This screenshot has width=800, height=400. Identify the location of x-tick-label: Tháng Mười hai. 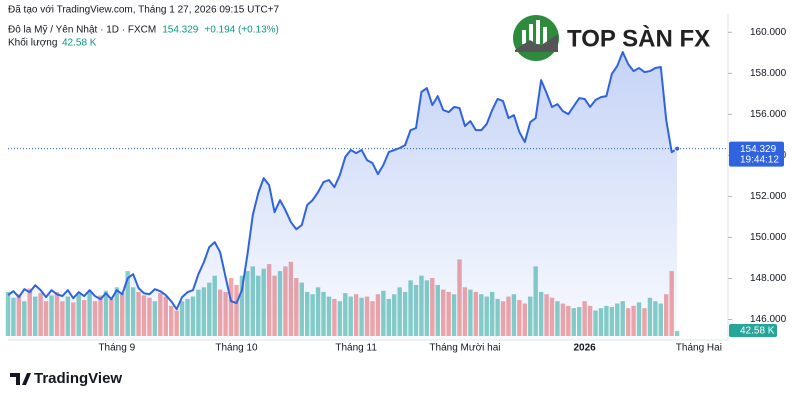
(464, 348).